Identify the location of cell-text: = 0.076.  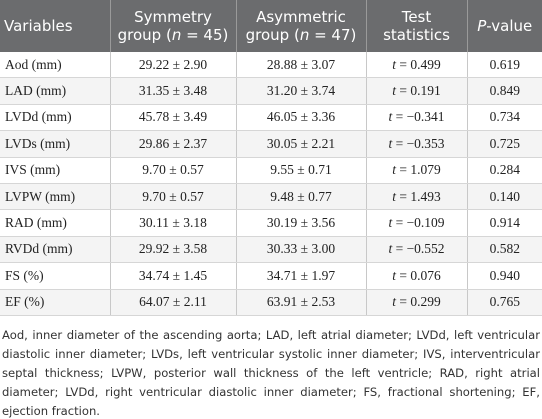
(418, 275).